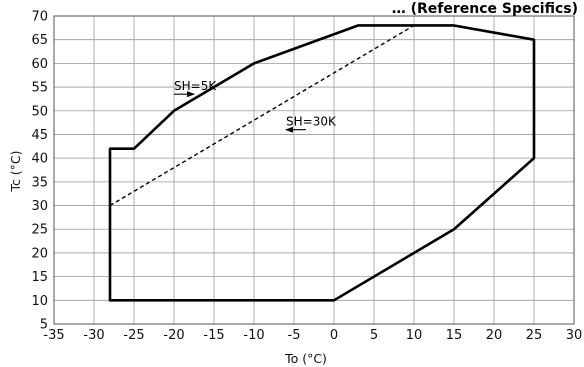 The height and width of the screenshot is (367, 584). What do you see at coordinates (15, 171) in the screenshot?
I see `y-axis-label: Tc (°C)` at bounding box center [15, 171].